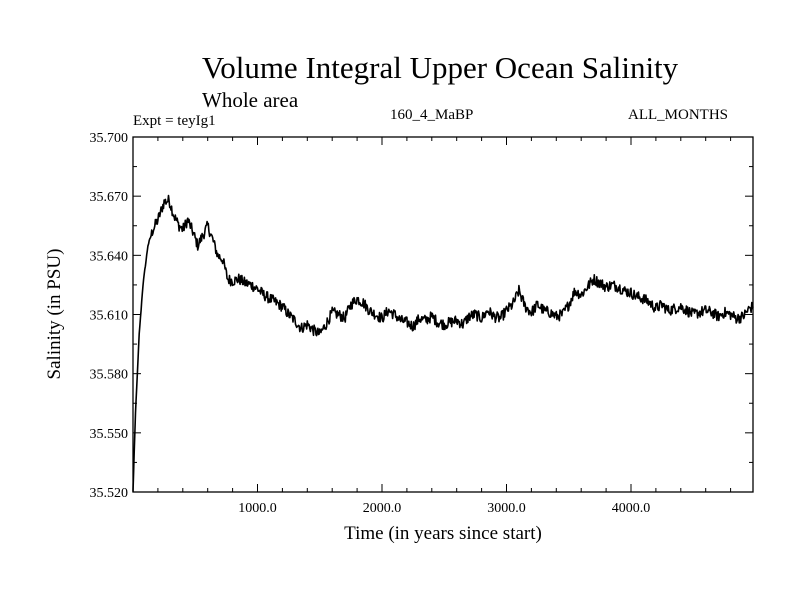 This screenshot has width=800, height=600. I want to click on y-tick-label: 35.640, so click(109, 256).